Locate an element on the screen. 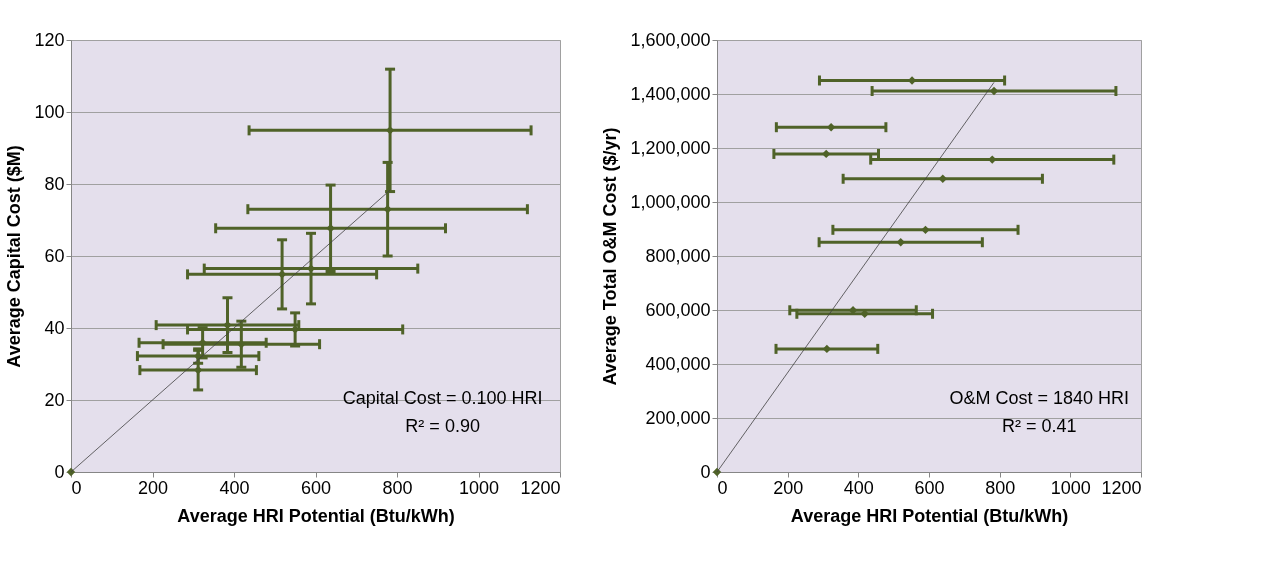  annotation: R² = 0.90 is located at coordinates (442, 425).